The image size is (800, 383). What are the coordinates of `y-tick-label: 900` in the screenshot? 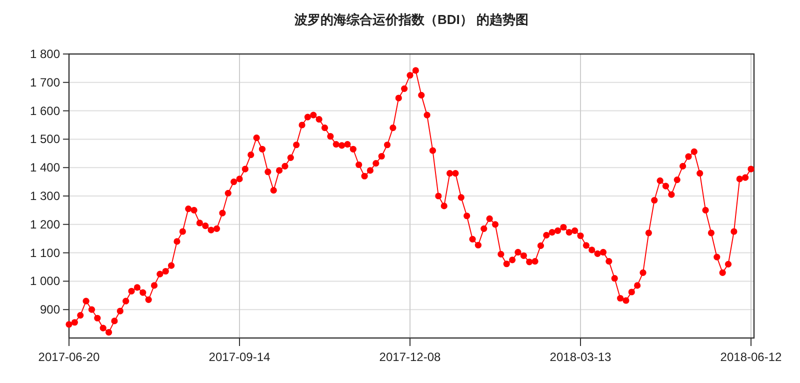 It's located at (50, 309).